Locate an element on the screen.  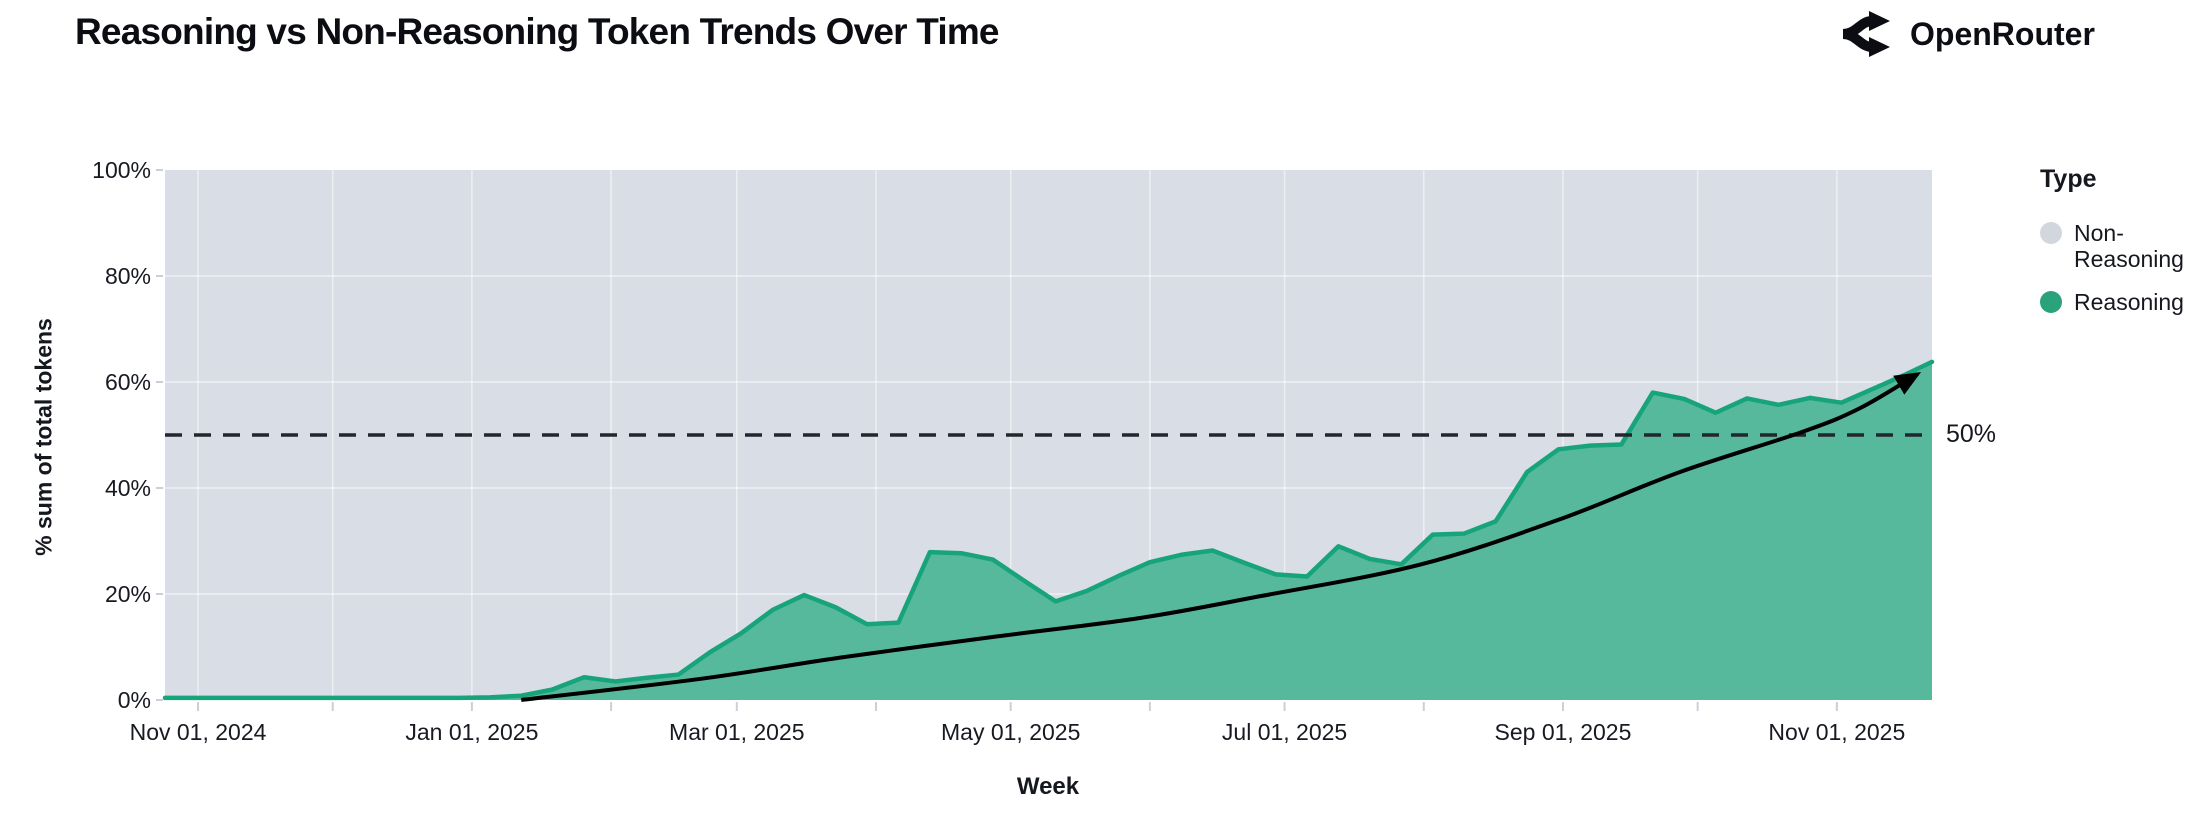
non-reasoning-swatch-icon is located at coordinates (2051, 233).